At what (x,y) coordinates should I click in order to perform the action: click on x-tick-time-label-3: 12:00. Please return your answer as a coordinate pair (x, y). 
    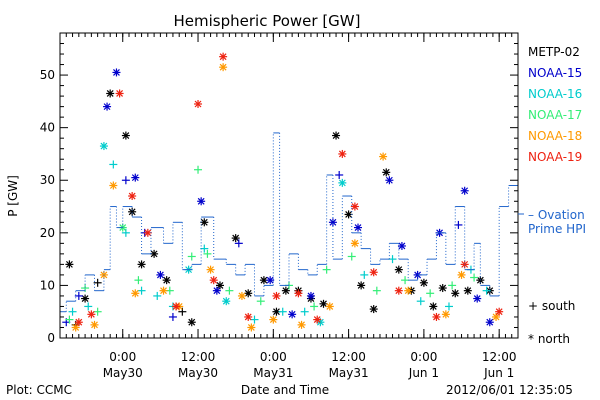
    Looking at the image, I should click on (348, 357).